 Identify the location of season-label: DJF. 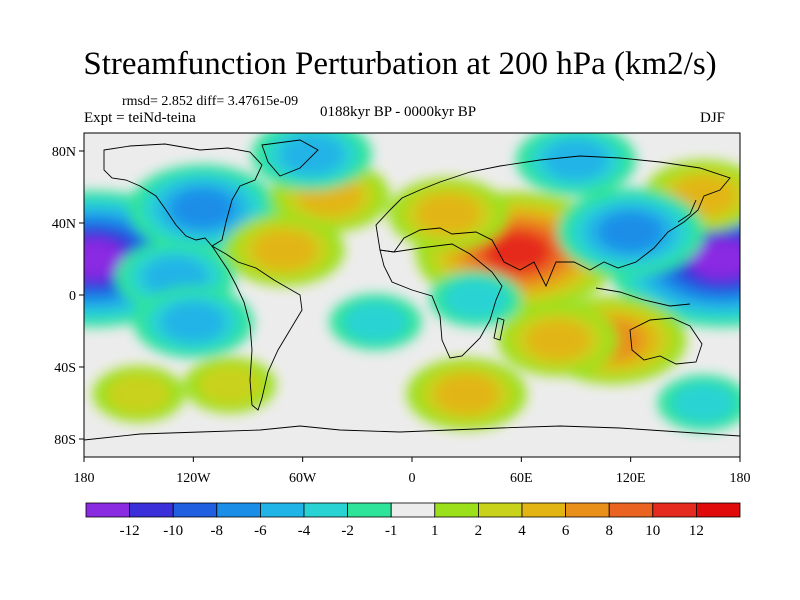
(713, 118).